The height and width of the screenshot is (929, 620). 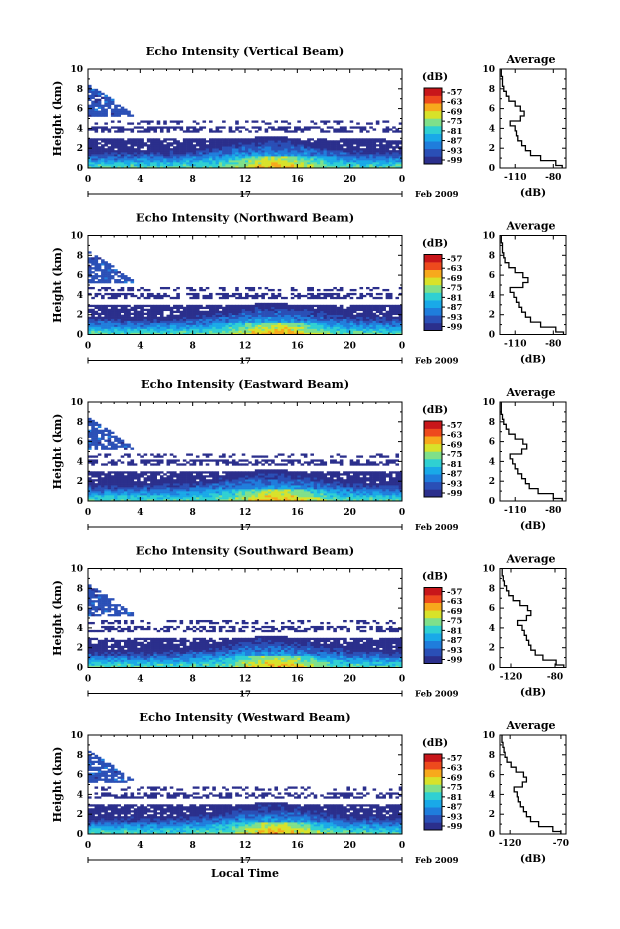 What do you see at coordinates (57, 119) in the screenshot?
I see `y-axis-label: Height (km)` at bounding box center [57, 119].